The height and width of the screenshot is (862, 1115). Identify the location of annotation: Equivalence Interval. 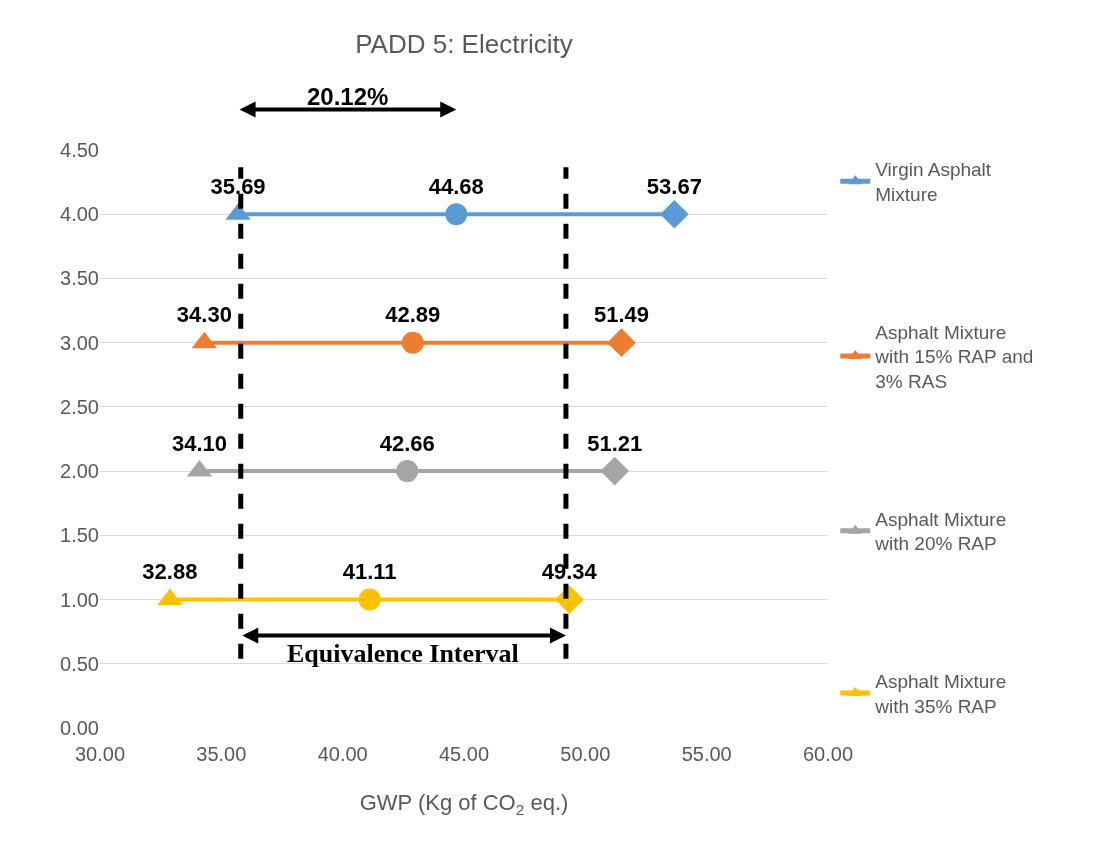
(403, 653).